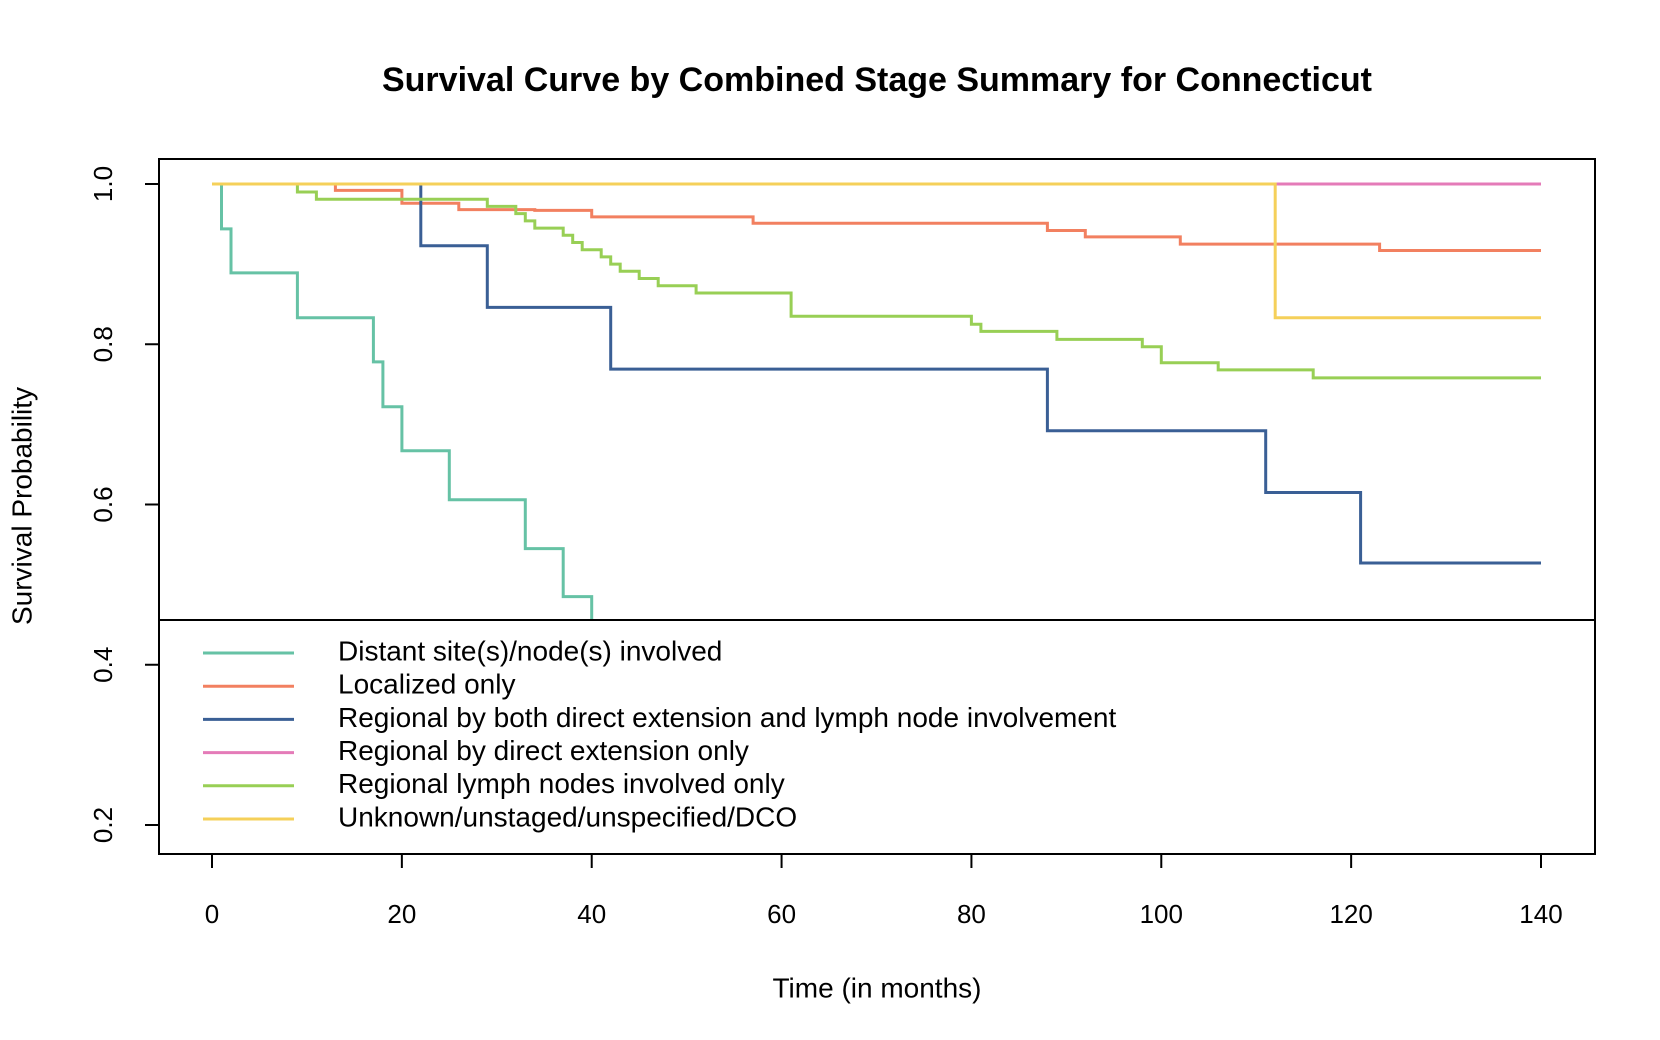 Image resolution: width=1660 pixels, height=1040 pixels. I want to click on y-tick-label: 1.0, so click(103, 184).